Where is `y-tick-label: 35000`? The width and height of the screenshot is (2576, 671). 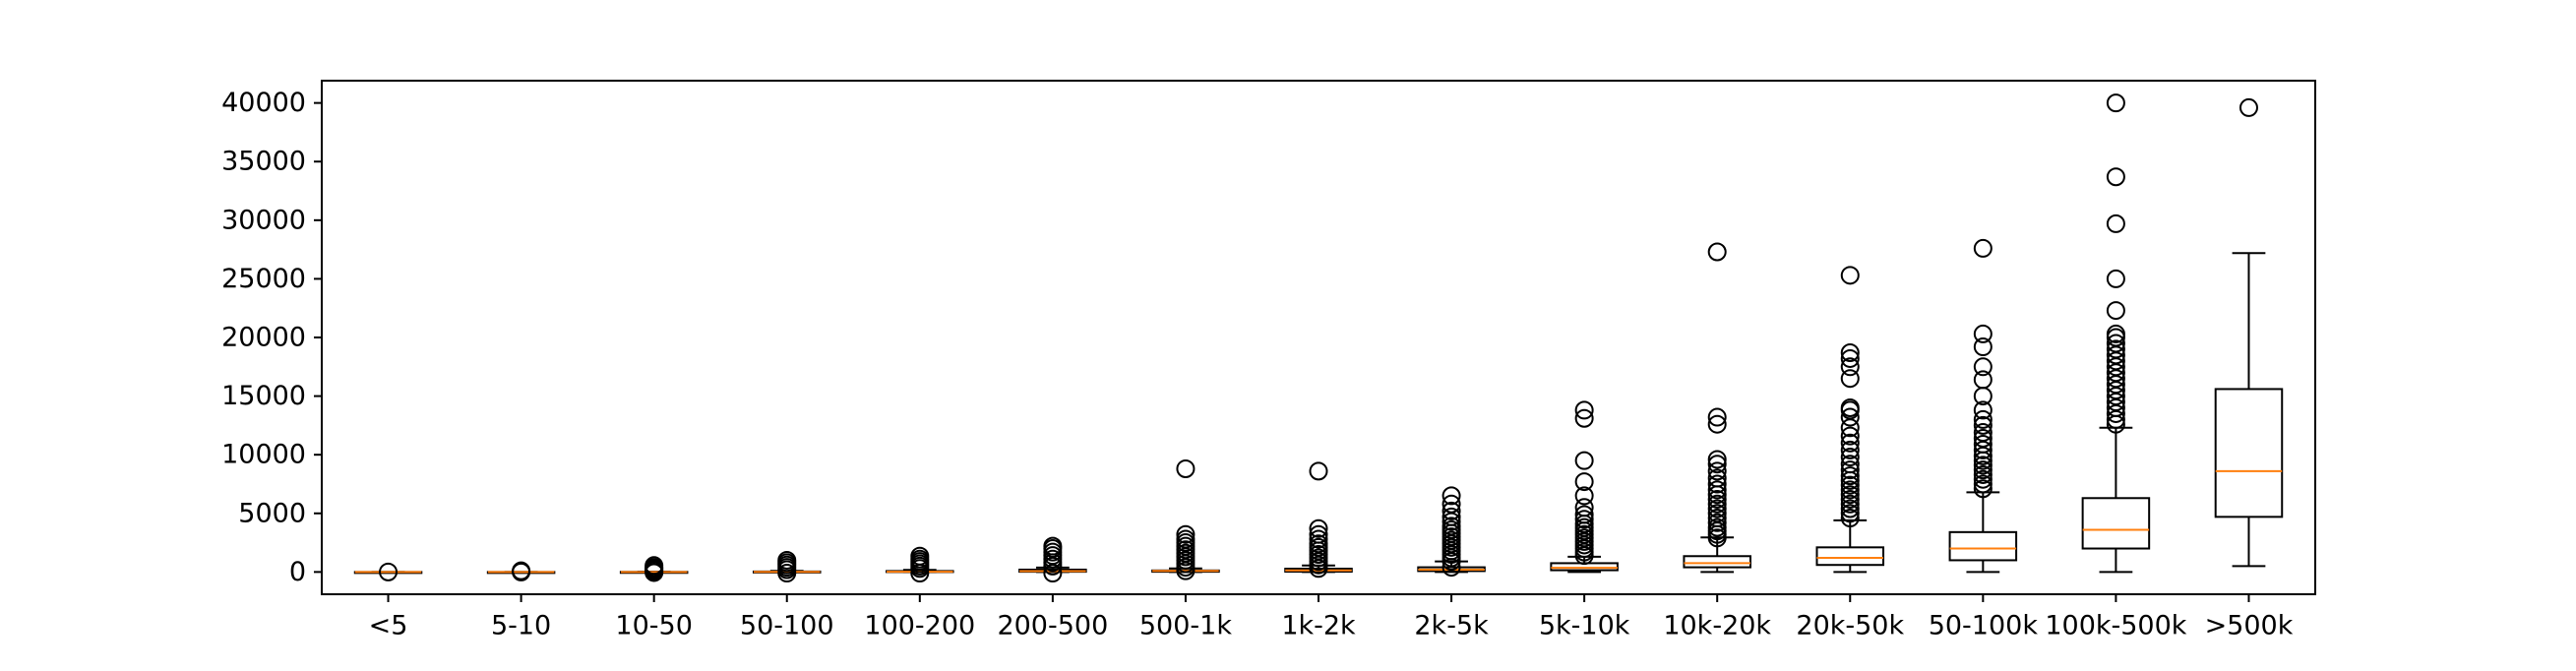 y-tick-label: 35000 is located at coordinates (263, 162).